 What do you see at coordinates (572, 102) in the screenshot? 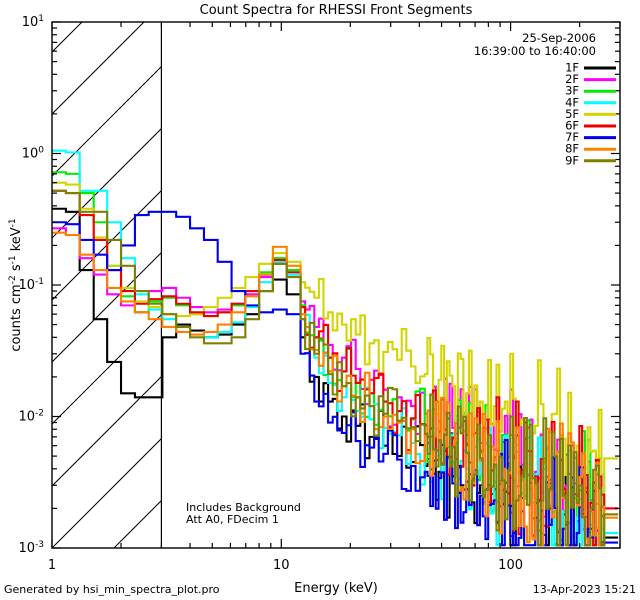
I see `legend-label-4f: 4F` at bounding box center [572, 102].